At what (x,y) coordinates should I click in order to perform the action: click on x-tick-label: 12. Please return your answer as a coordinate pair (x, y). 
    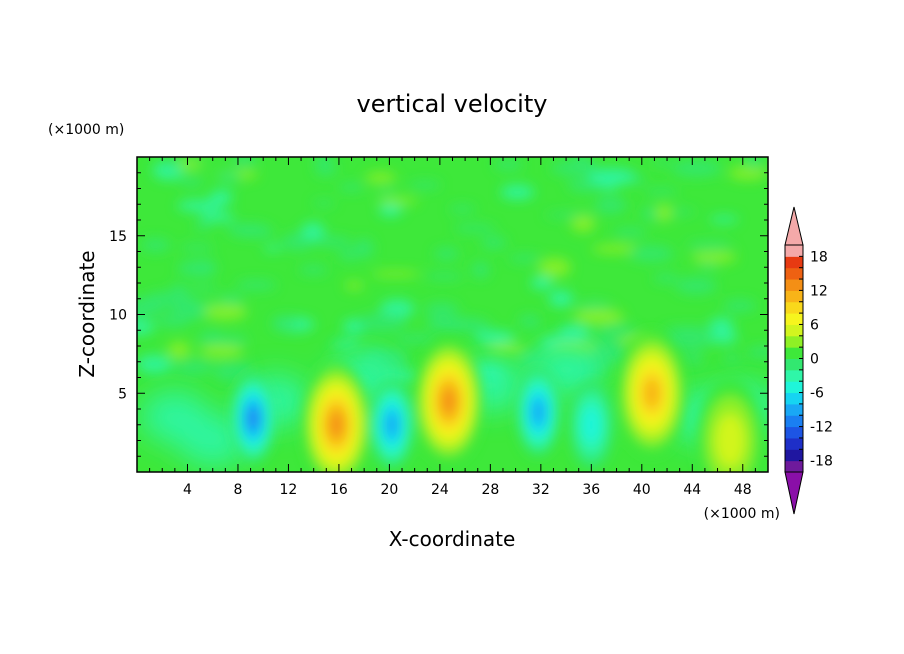
    Looking at the image, I should click on (289, 490).